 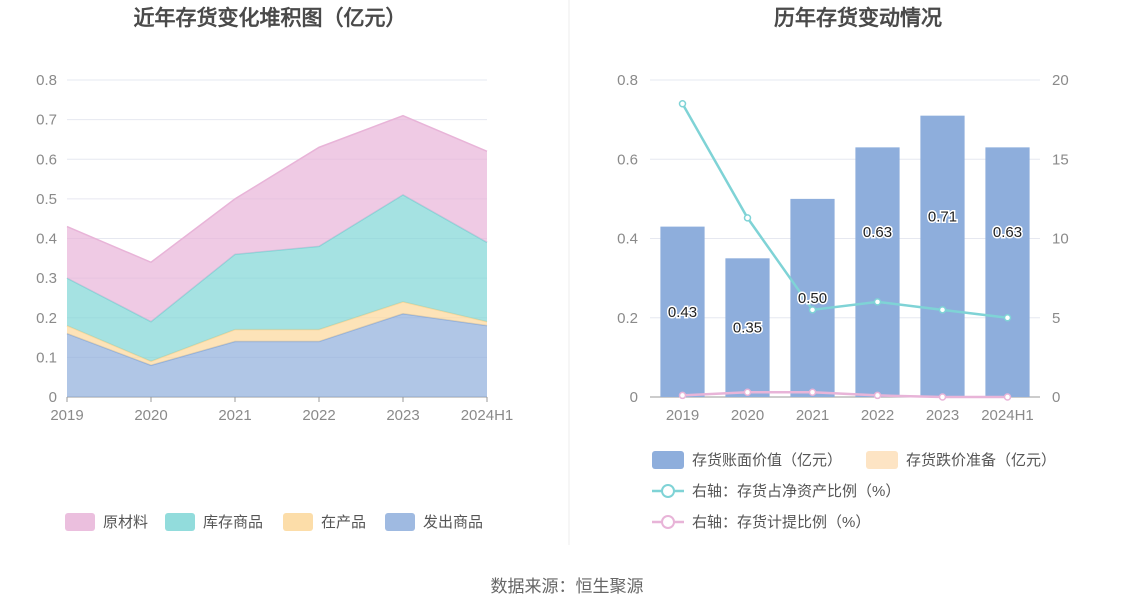 I want to click on right-y-tick-label: 0.6, so click(x=627, y=159).